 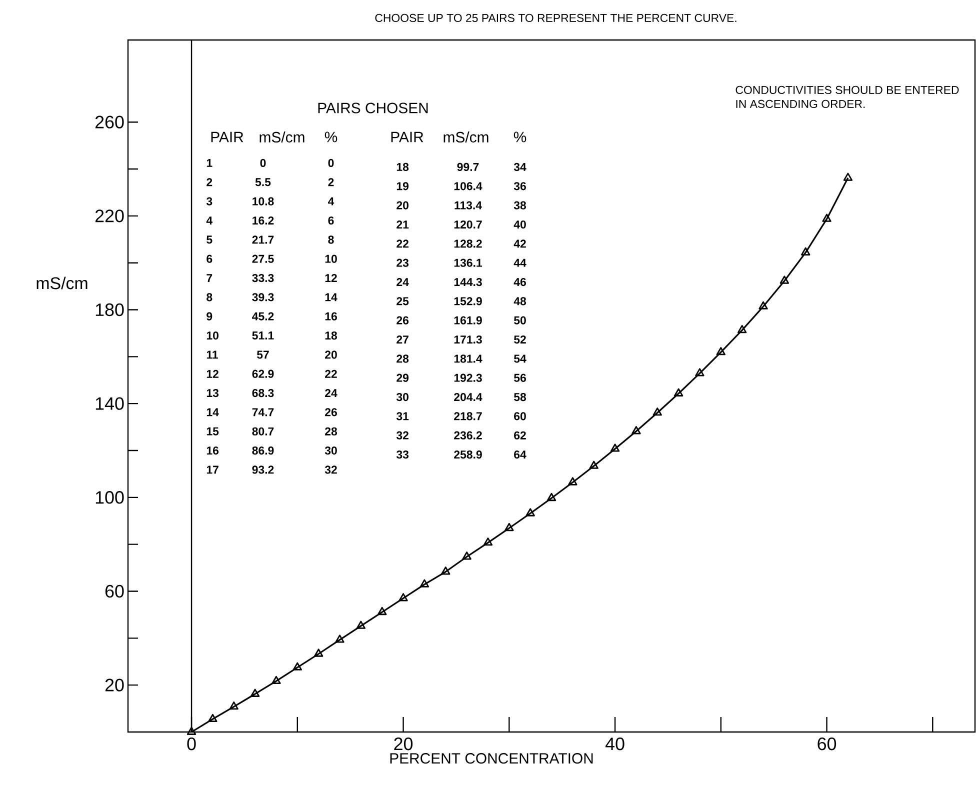 What do you see at coordinates (468, 358) in the screenshot?
I see `annotation: 181.4` at bounding box center [468, 358].